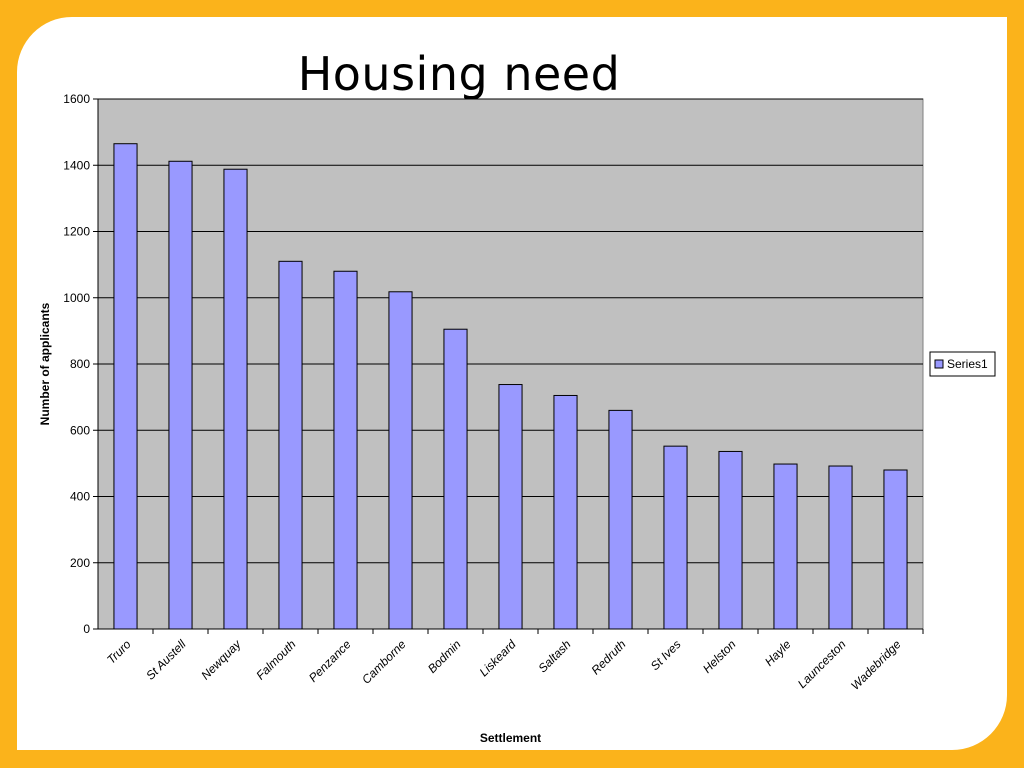  I want to click on x-category-label: Hayle, so click(778, 653).